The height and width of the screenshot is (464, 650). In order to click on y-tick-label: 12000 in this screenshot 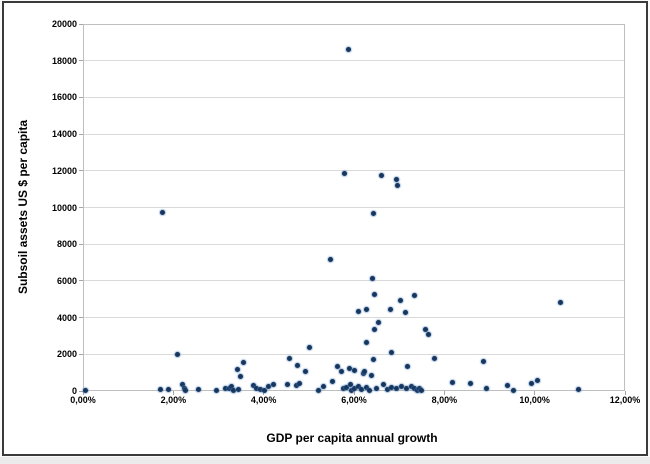, I will do `click(64, 170)`.